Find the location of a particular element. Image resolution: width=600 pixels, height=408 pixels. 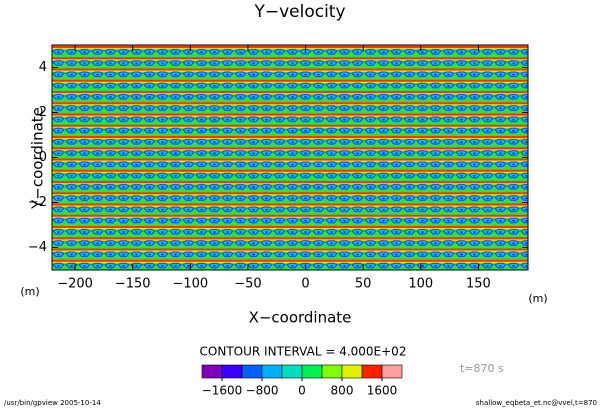

x-tick-label: 100 is located at coordinates (420, 284).